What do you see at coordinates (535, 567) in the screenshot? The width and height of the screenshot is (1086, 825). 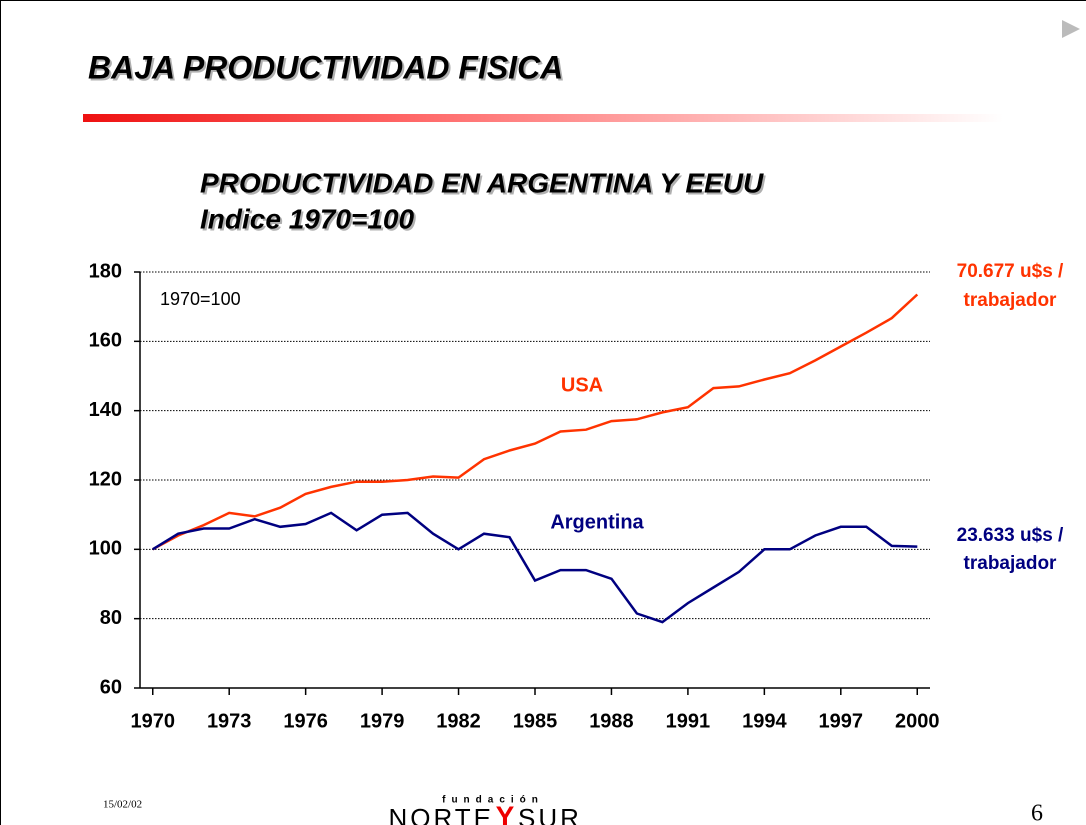 I see `series-line` at bounding box center [535, 567].